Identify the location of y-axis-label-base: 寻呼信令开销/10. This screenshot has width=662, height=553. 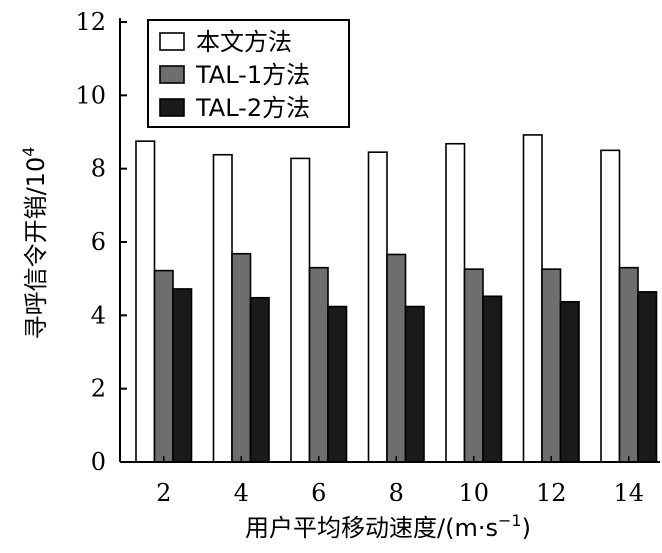
(36, 248).